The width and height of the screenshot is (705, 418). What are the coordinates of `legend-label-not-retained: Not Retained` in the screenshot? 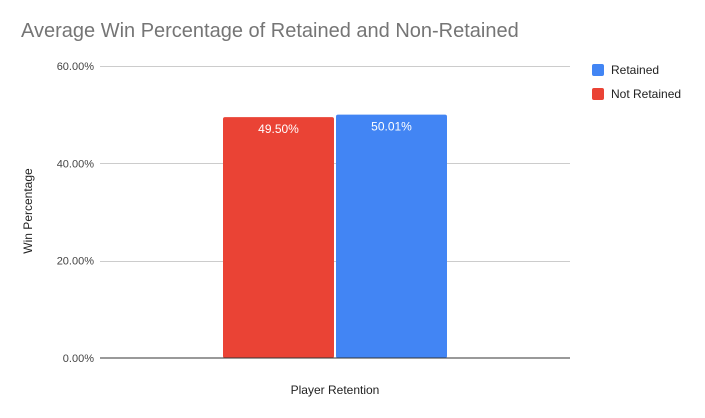 It's located at (646, 94).